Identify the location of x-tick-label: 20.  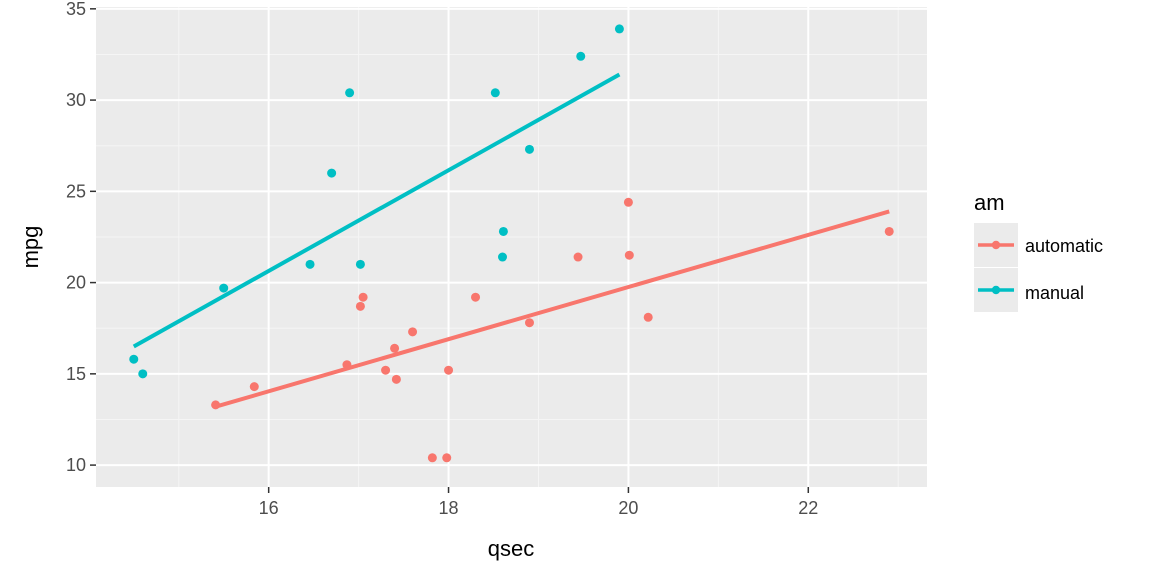
(628, 508).